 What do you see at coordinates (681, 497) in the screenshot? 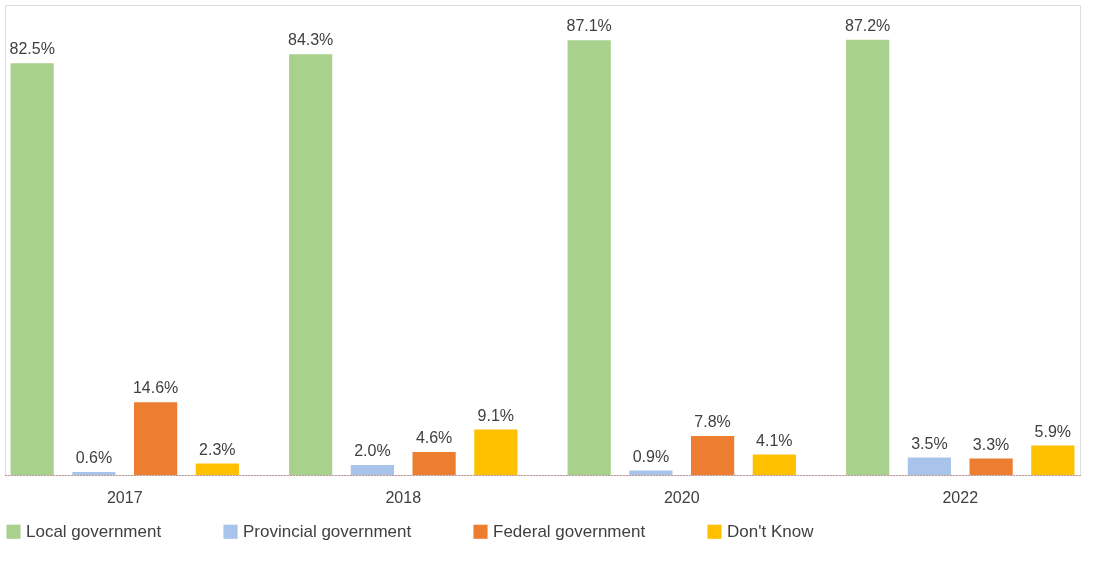
I see `x-tick-label: 2020` at bounding box center [681, 497].